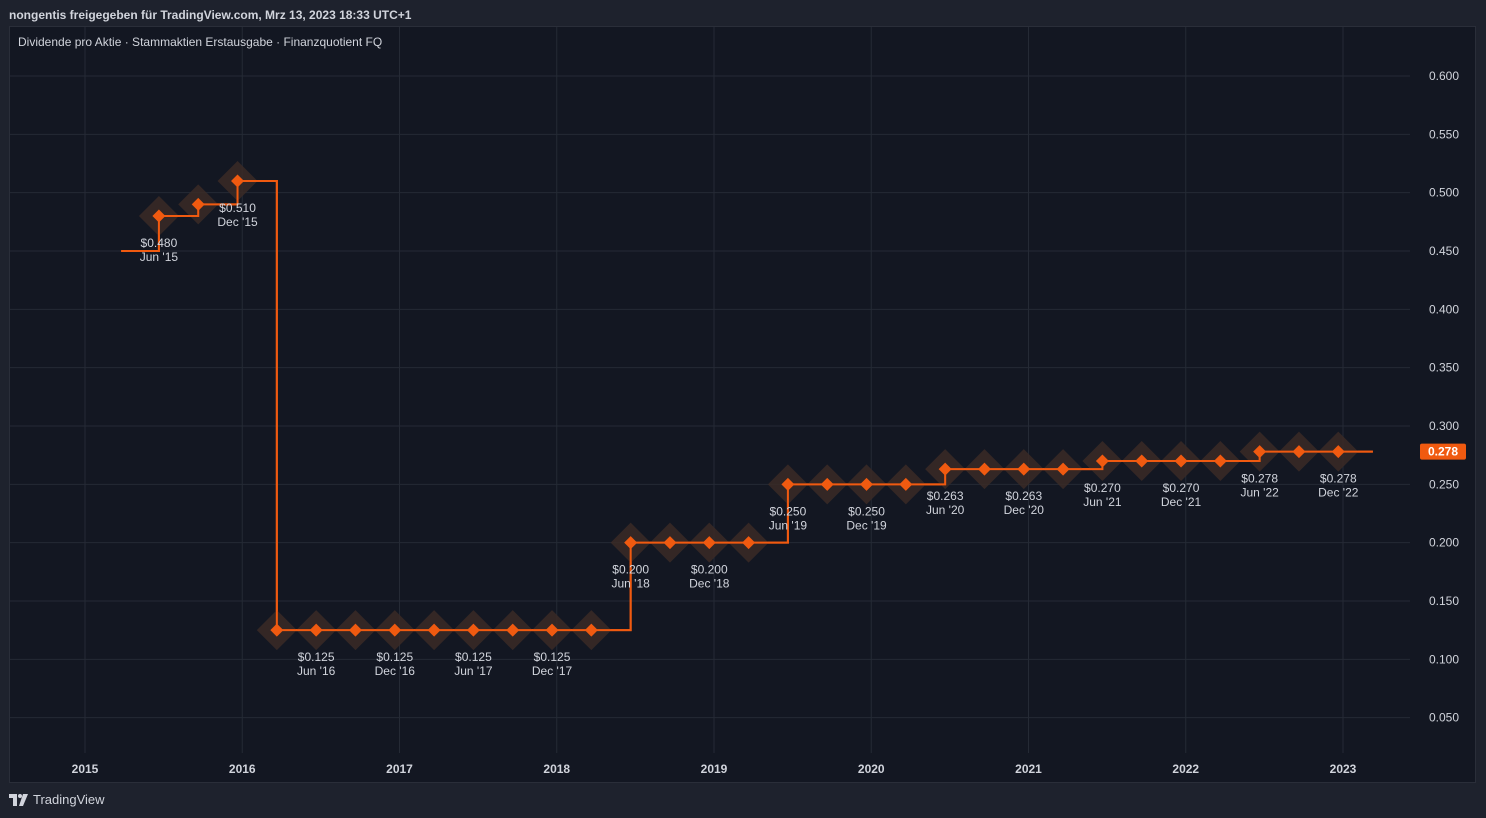 The height and width of the screenshot is (818, 1486). I want to click on annotation-date: Jun '18, so click(630, 584).